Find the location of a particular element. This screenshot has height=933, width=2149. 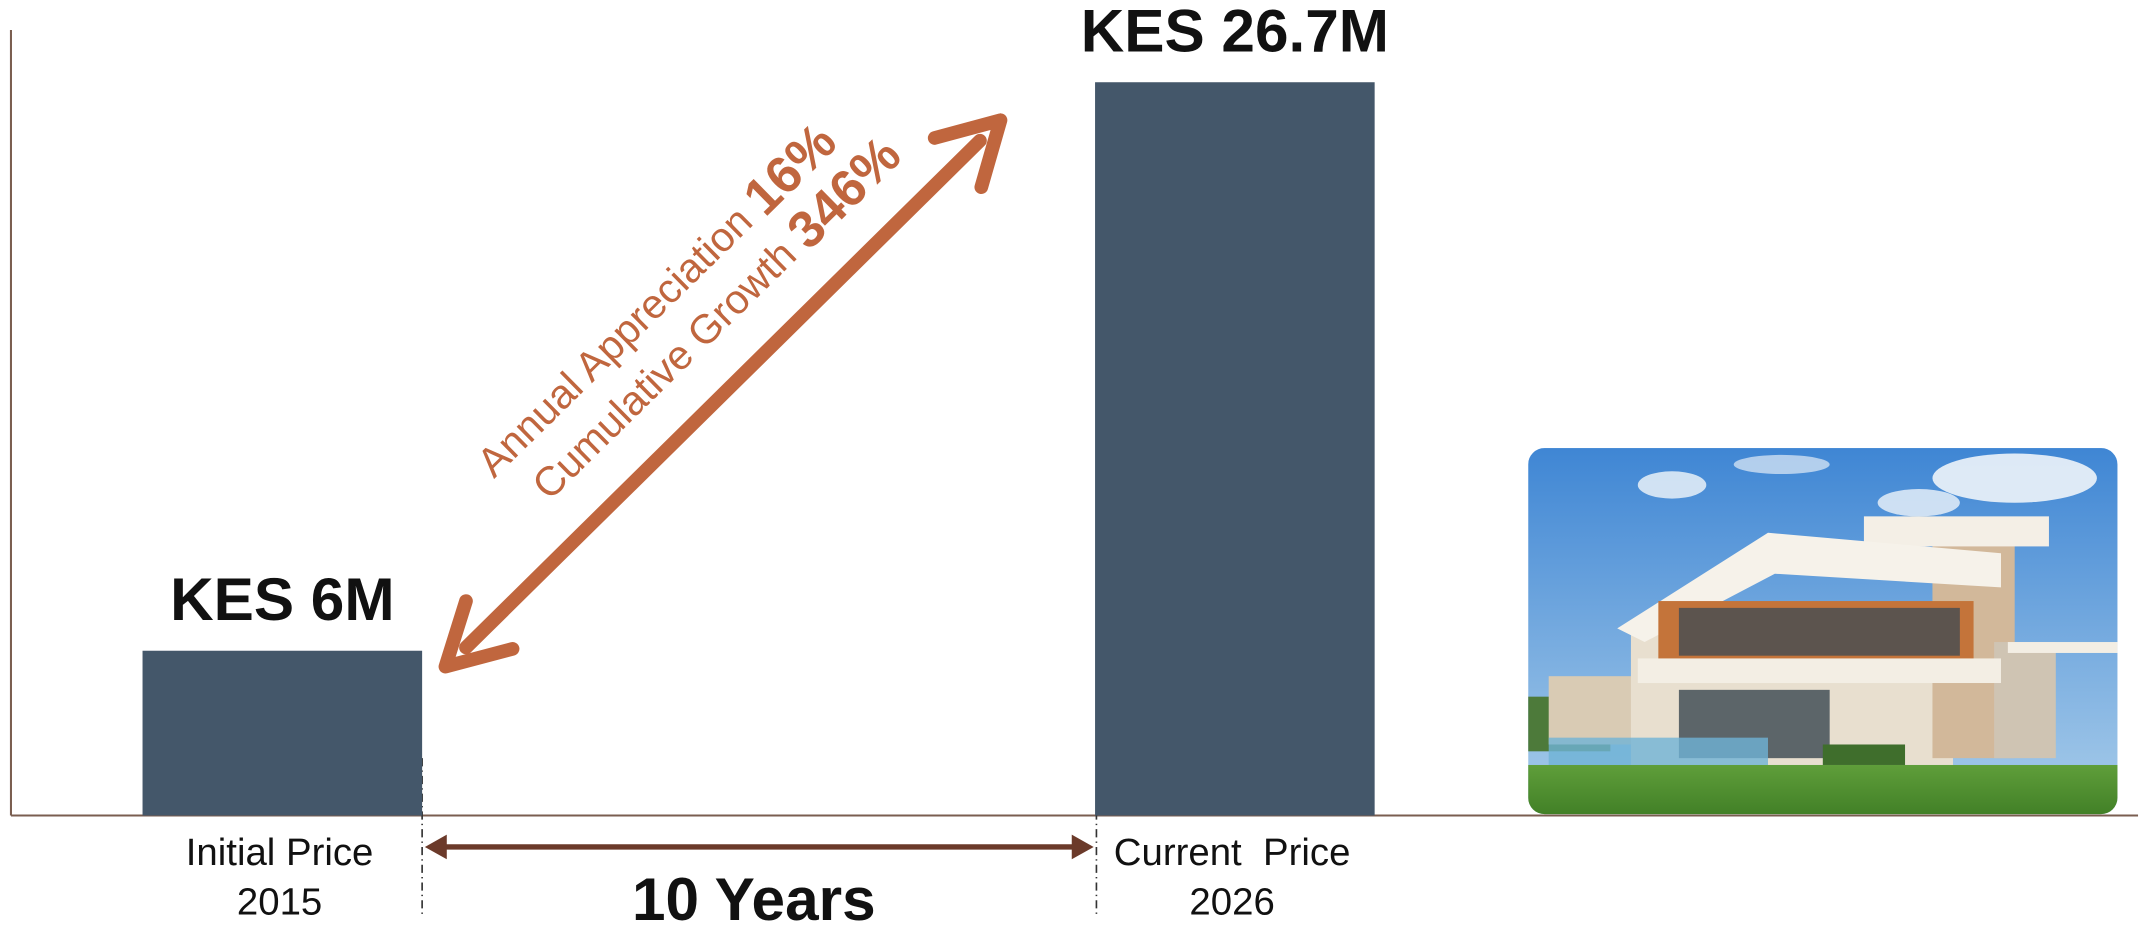

x-tick-sublabel: 2026 is located at coordinates (1231, 901).